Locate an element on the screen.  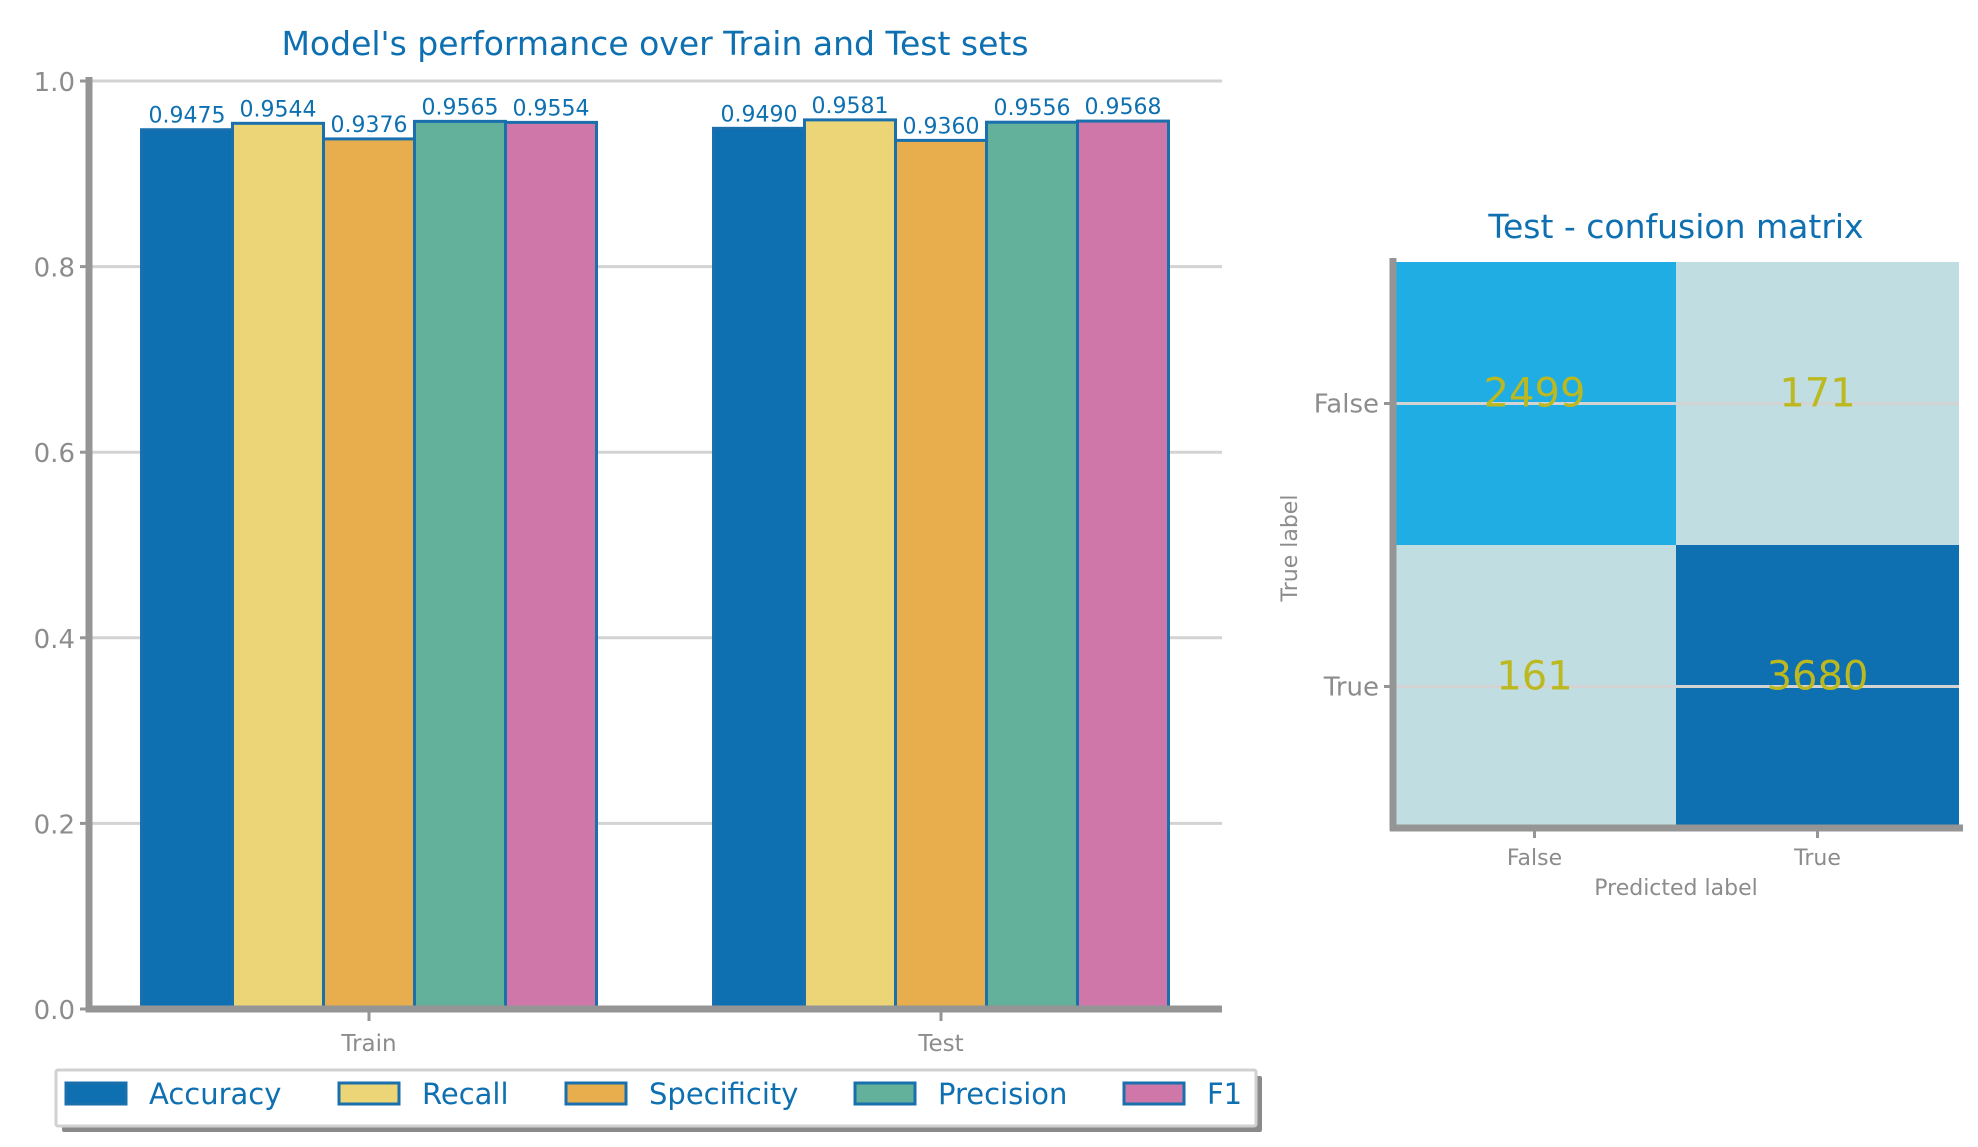
legend-label: Specificity is located at coordinates (723, 1094).